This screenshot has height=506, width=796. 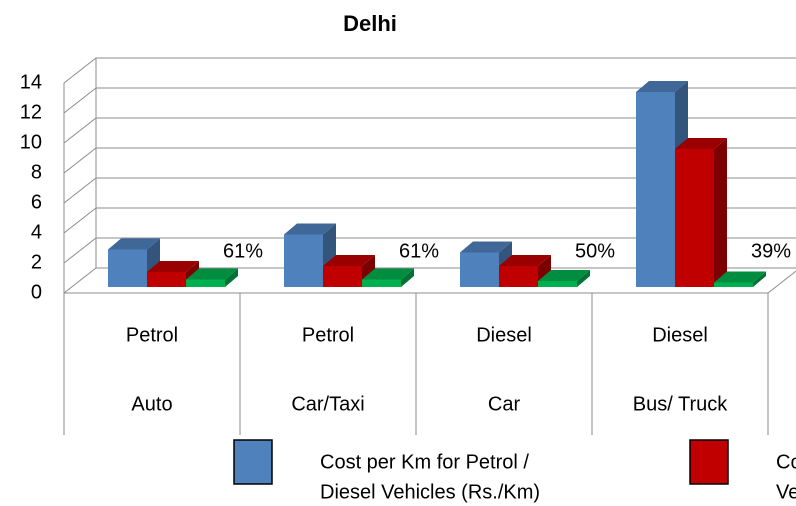 I want to click on y-tick-label: 10, so click(x=31, y=142).